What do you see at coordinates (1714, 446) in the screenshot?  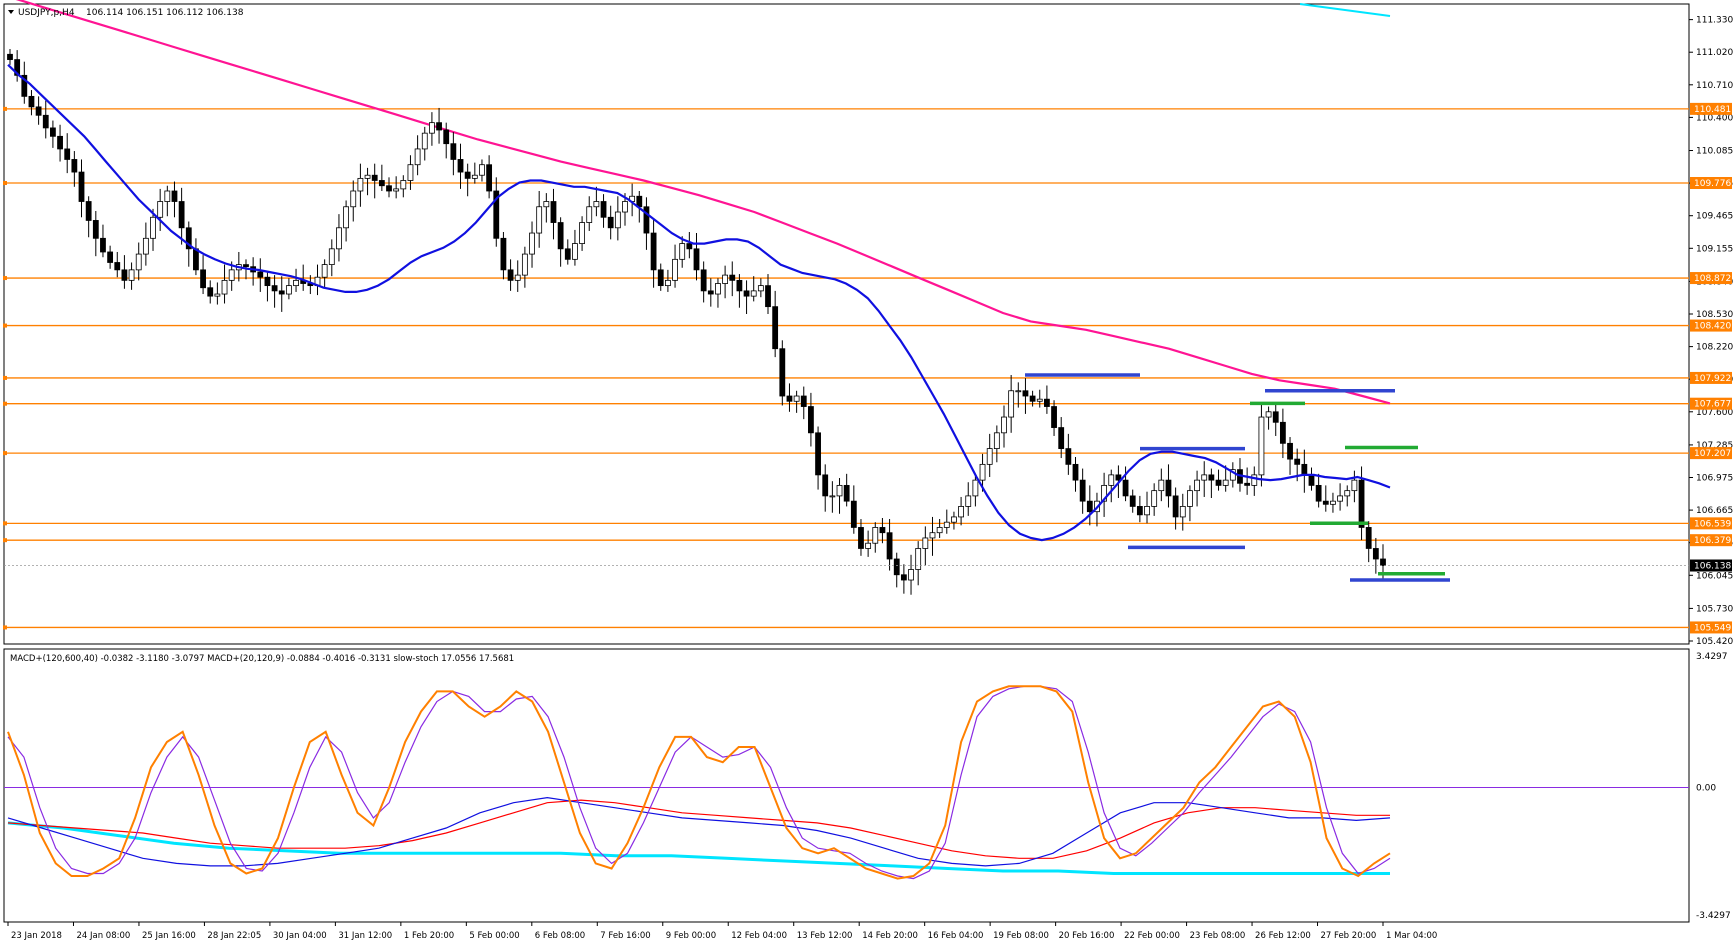 I see `y-tick-label: 107.285` at bounding box center [1714, 446].